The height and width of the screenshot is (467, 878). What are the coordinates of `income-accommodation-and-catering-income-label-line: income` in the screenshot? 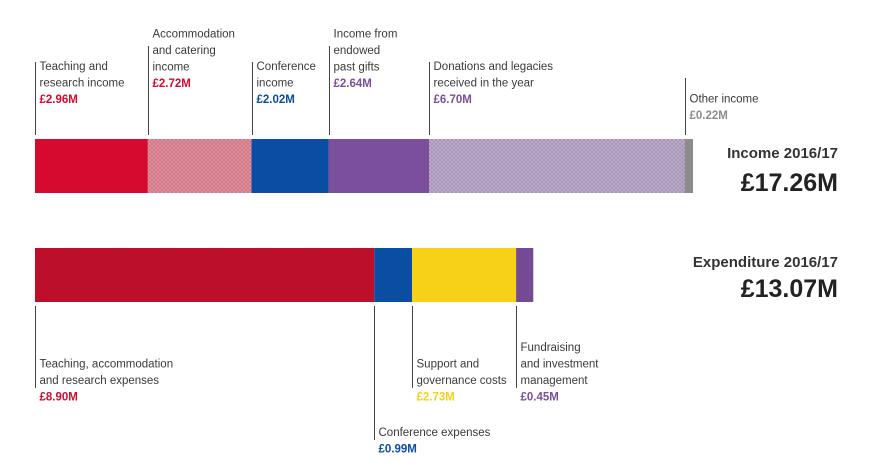 It's located at (171, 68).